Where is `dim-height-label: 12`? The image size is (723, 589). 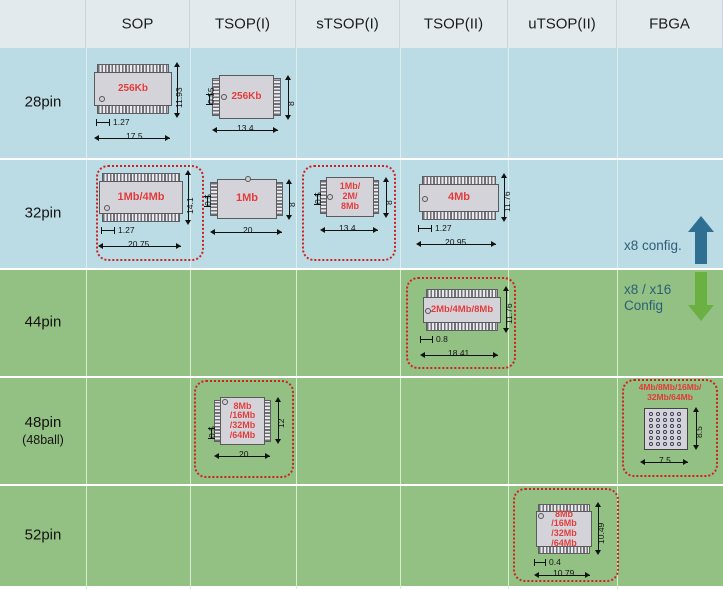
dim-height-label: 12 is located at coordinates (281, 423).